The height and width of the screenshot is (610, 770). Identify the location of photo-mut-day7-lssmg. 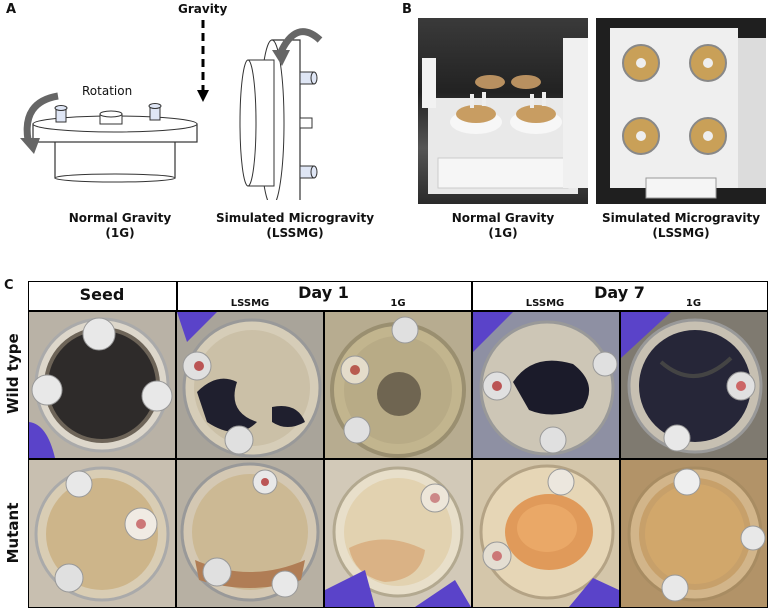
(546, 533).